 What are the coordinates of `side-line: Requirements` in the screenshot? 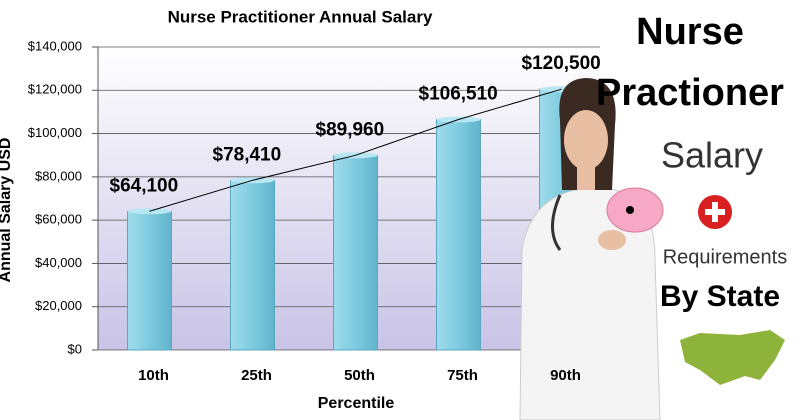 It's located at (725, 257).